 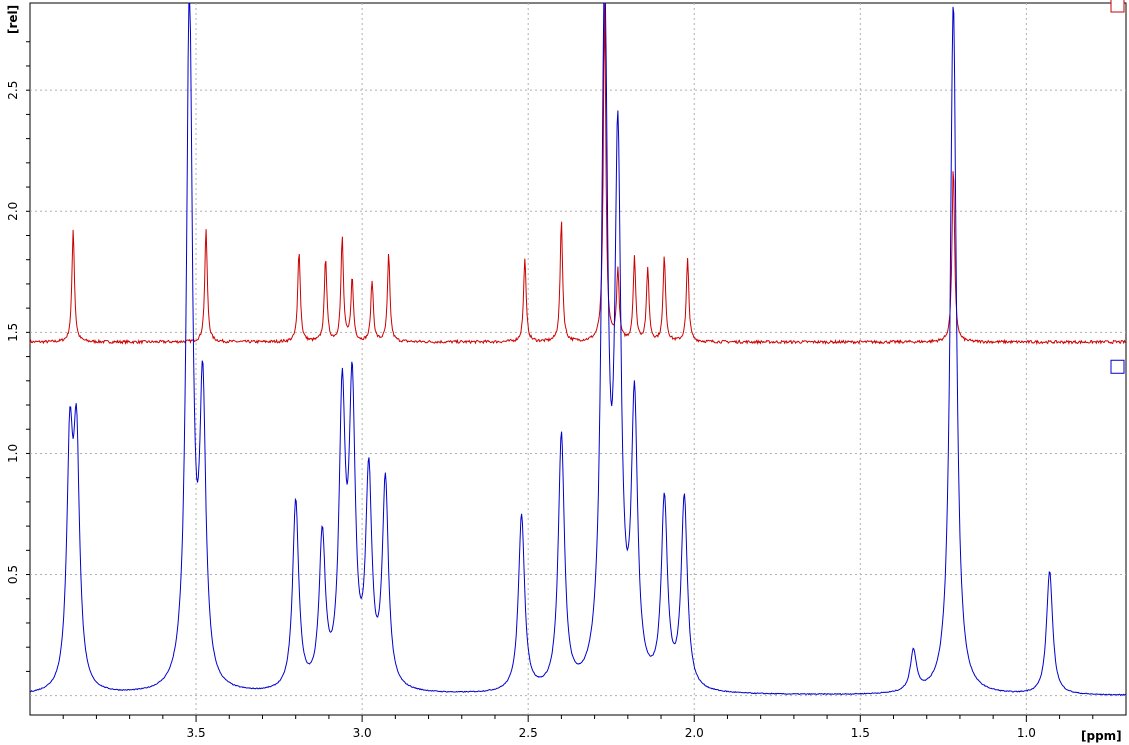 I want to click on y-axis-ticks: 0.5 1.0 1.5 2.0 2.5, so click(x=18, y=356).